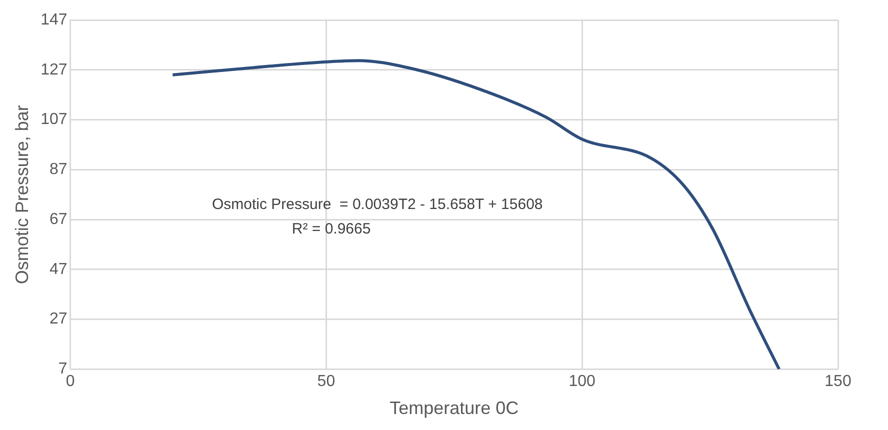 This screenshot has width=888, height=430. Describe the element at coordinates (54, 119) in the screenshot. I see `y-tick-label: 107` at that location.